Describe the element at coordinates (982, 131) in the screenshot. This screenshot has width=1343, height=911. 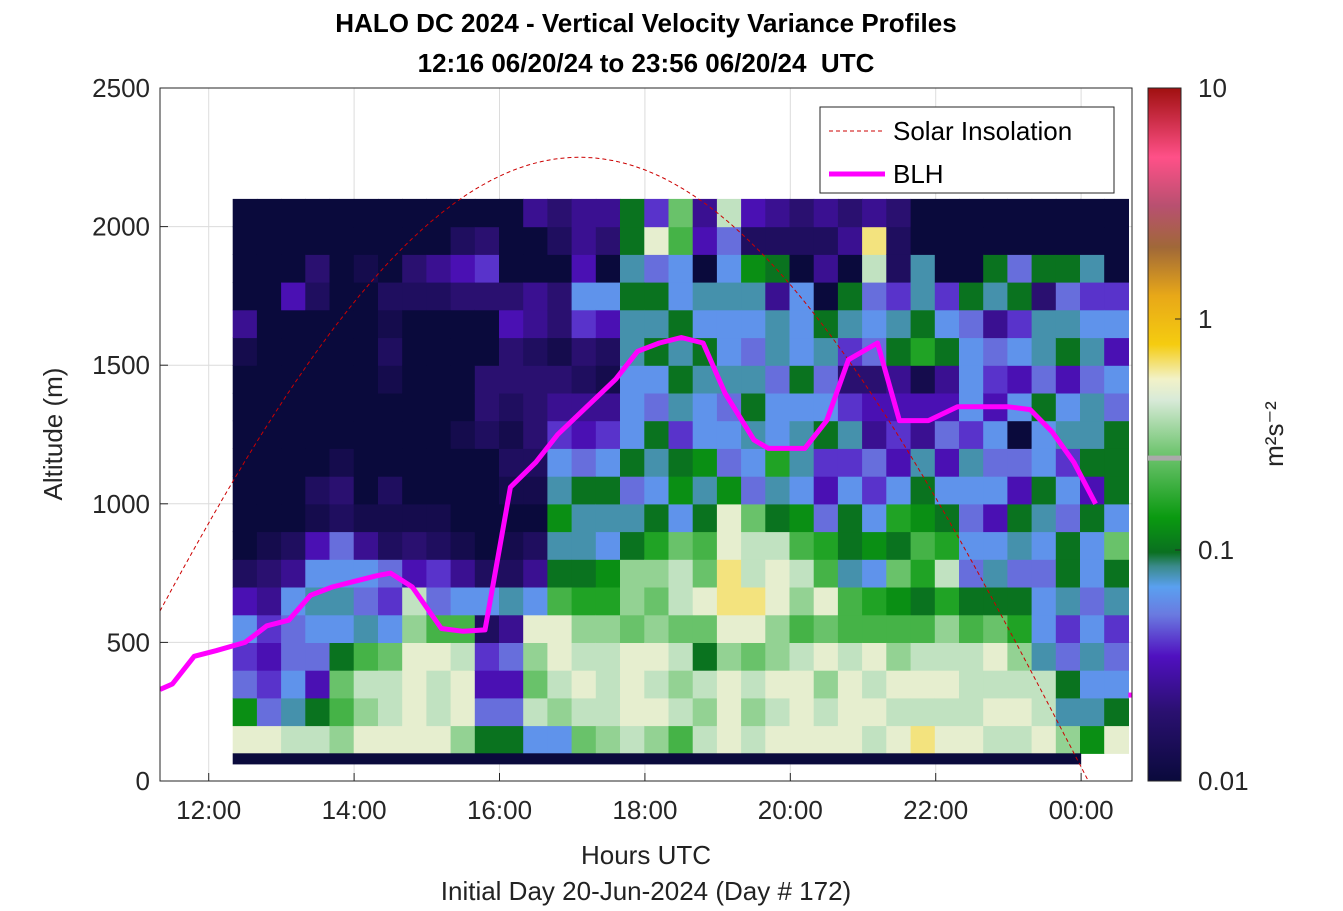
I see `legend-solar-label: Solar Insolation` at that location.